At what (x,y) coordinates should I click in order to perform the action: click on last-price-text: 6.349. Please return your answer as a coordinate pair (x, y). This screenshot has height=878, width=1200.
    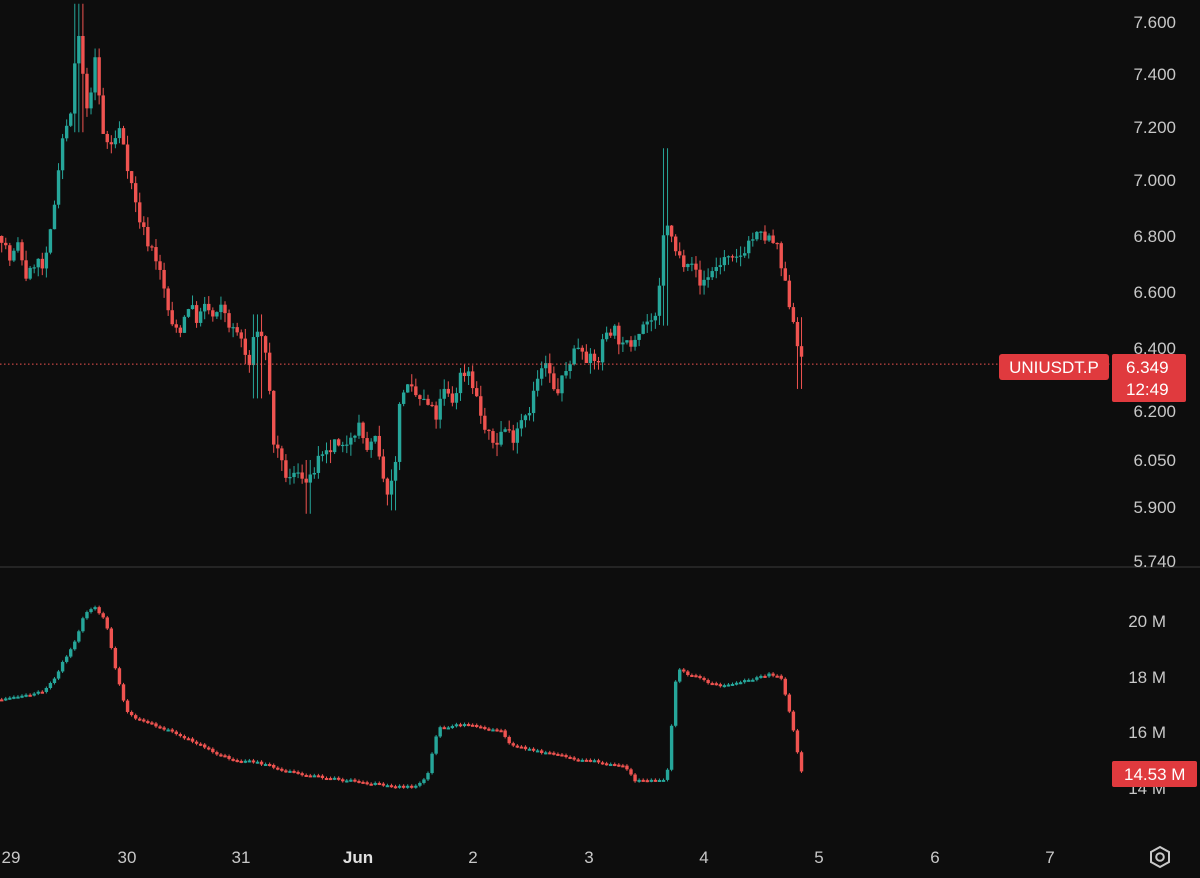
    Looking at the image, I should click on (1147, 367).